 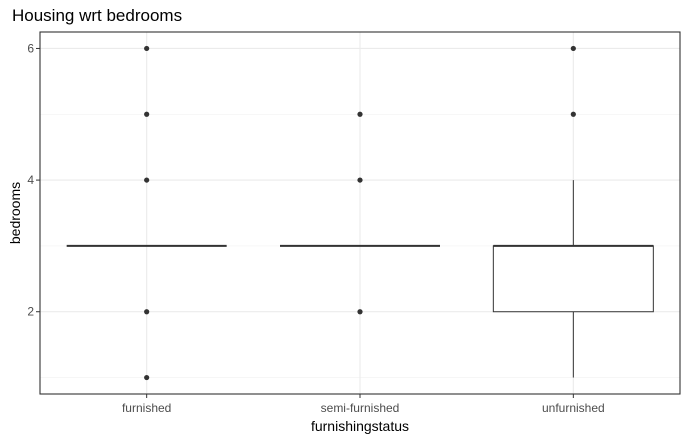 I want to click on chart-title: Housing wrt bedrooms, so click(x=97, y=15).